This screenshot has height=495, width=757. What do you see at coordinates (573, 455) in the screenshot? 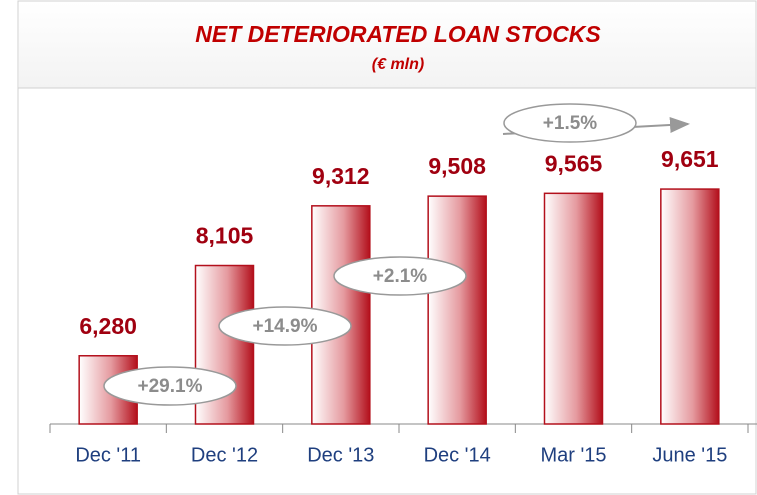
I see `x-tick-label: Mar '15` at bounding box center [573, 455].